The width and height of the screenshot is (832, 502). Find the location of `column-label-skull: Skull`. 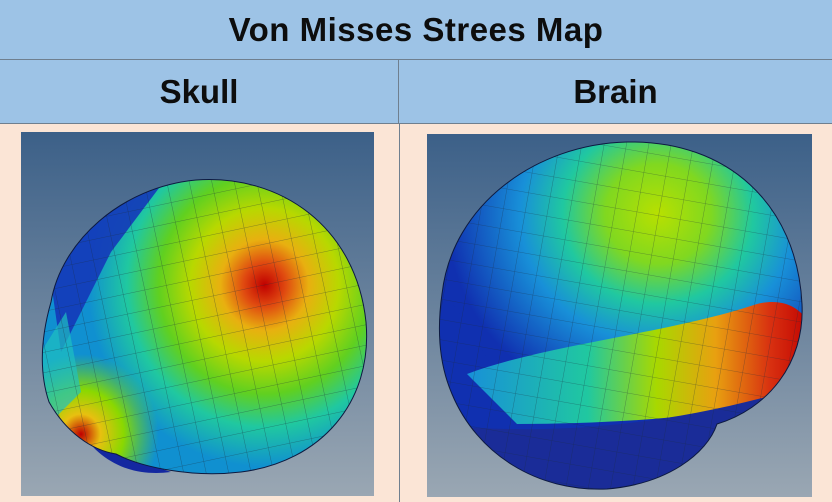

column-label-skull: Skull is located at coordinates (199, 91).